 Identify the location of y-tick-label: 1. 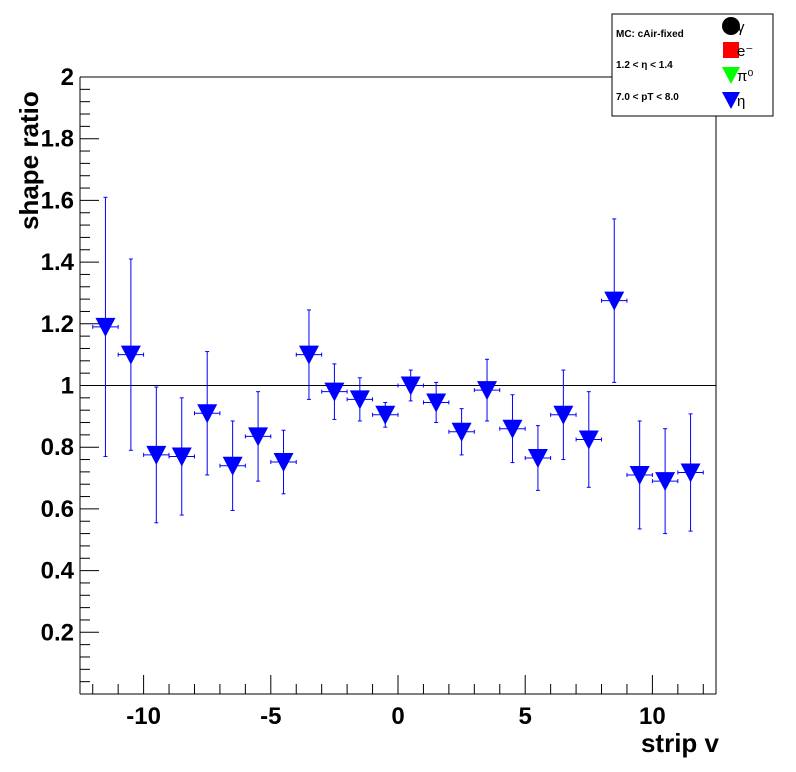
(67, 386).